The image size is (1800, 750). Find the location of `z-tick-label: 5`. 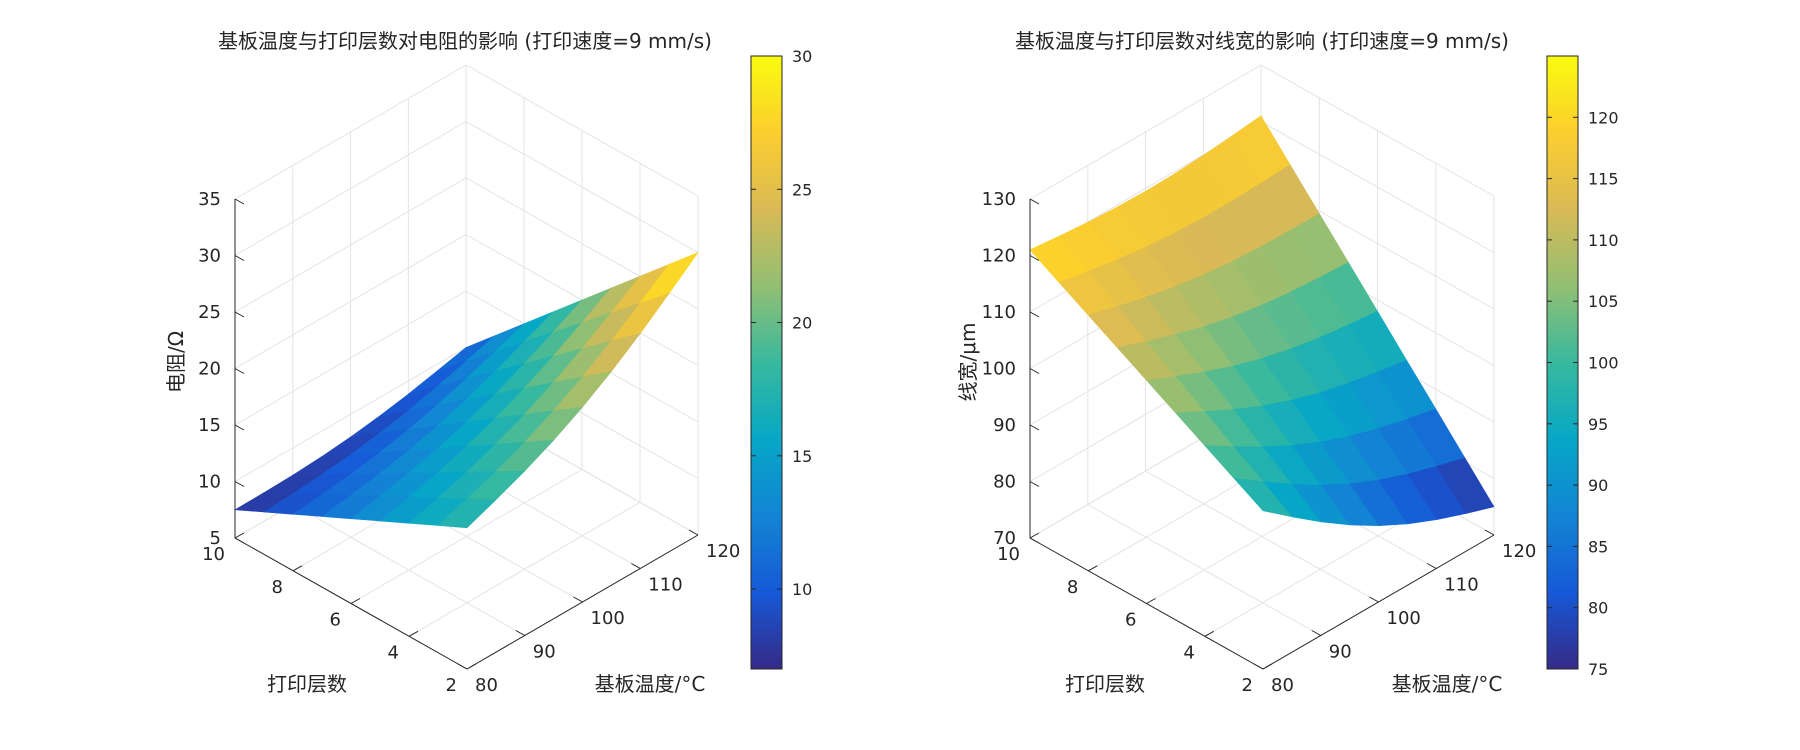

z-tick-label: 5 is located at coordinates (215, 538).